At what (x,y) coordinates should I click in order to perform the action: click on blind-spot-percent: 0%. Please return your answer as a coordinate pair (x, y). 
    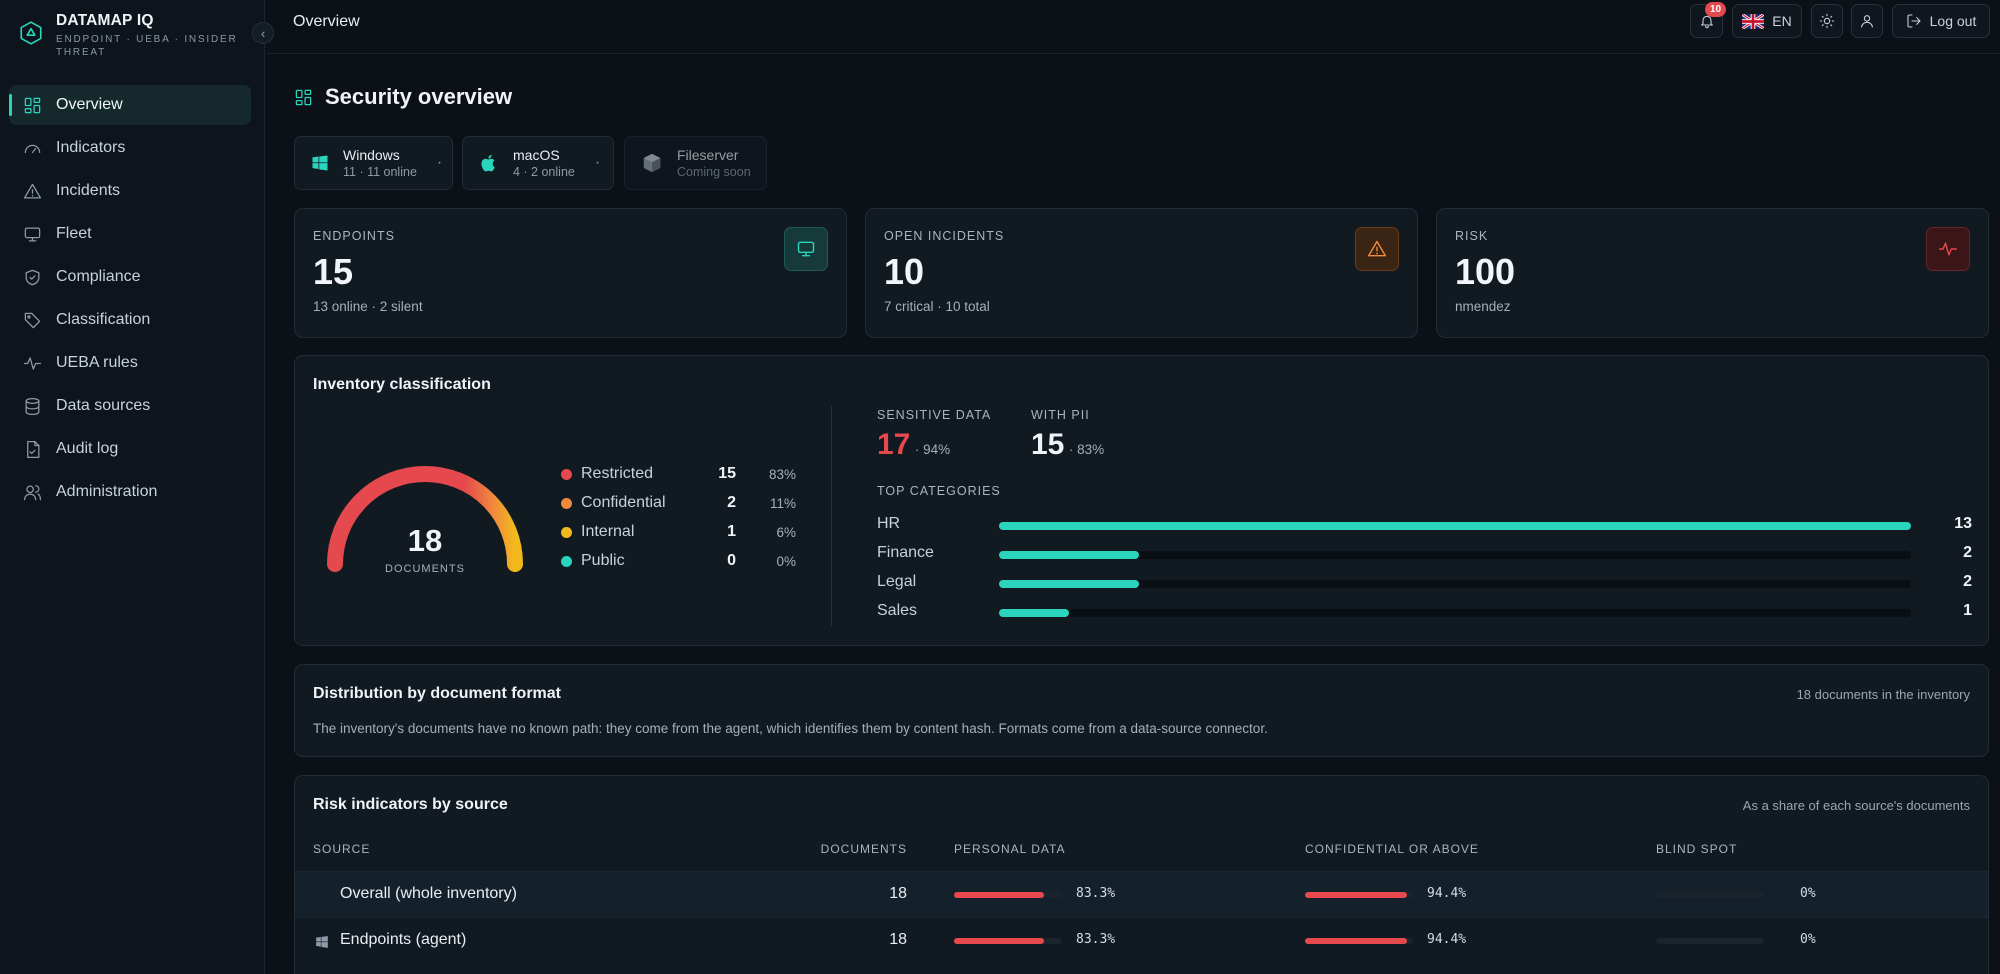
    Looking at the image, I should click on (1808, 893).